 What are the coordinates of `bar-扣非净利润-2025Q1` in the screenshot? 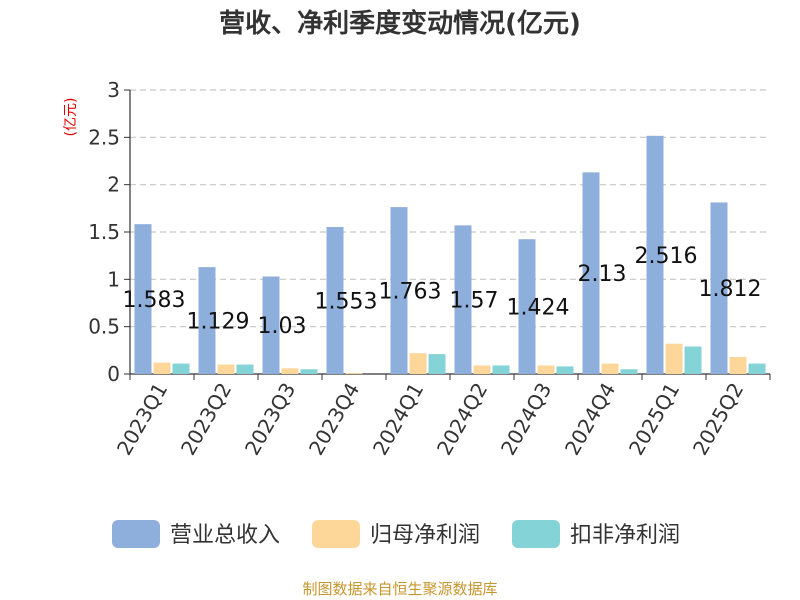 It's located at (693, 360).